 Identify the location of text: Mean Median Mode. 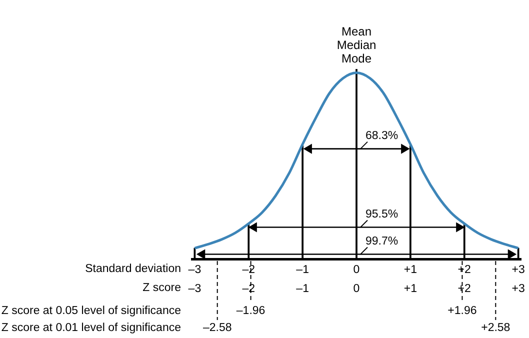
(356, 45).